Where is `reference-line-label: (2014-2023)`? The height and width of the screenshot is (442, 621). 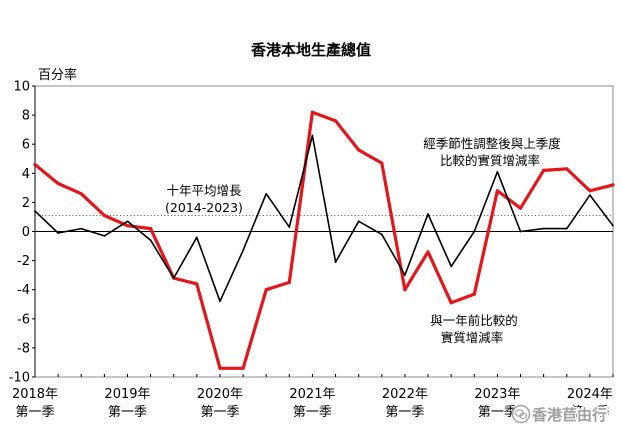
reference-line-label: (2014-2023) is located at coordinates (204, 207).